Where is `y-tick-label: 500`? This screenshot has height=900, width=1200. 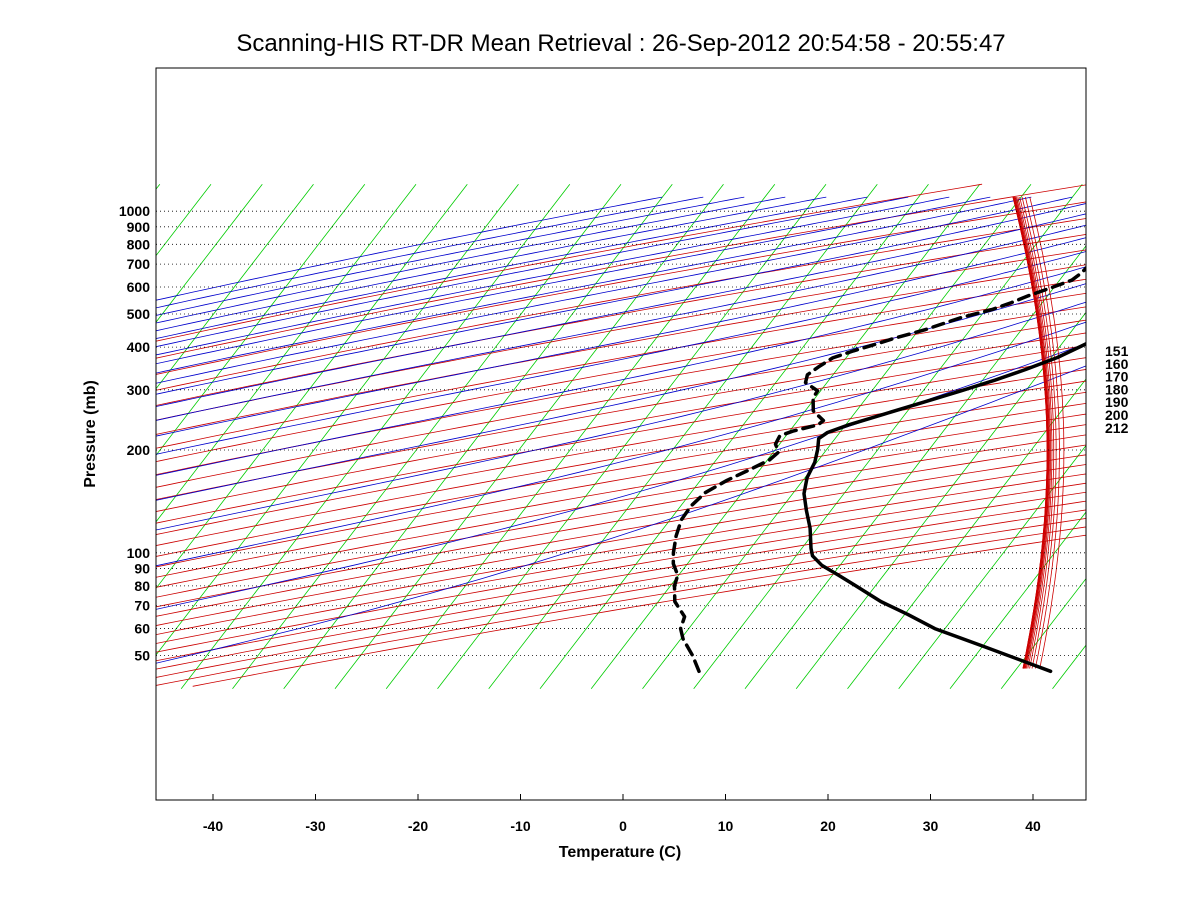 y-tick-label: 500 is located at coordinates (139, 314).